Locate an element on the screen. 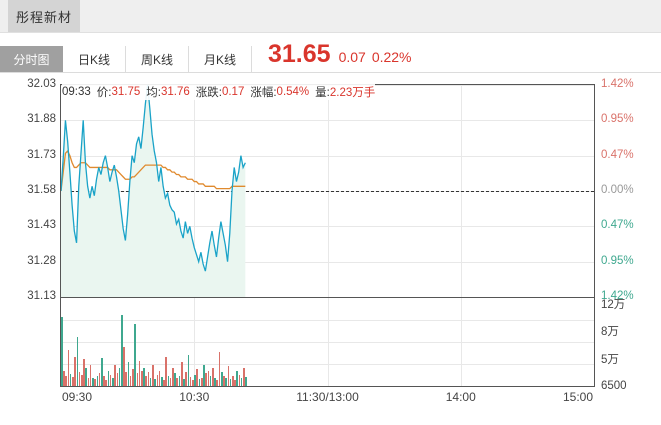 Image resolution: width=661 pixels, height=425 pixels. price-area-fill is located at coordinates (153, 191).